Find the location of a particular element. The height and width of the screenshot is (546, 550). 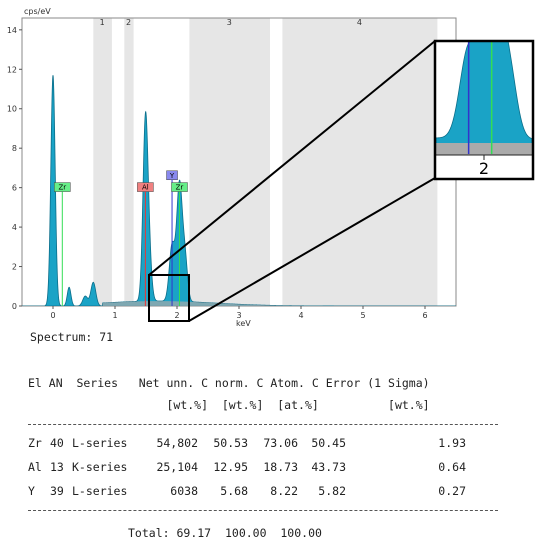

cell-series: K-series is located at coordinates (100, 467).